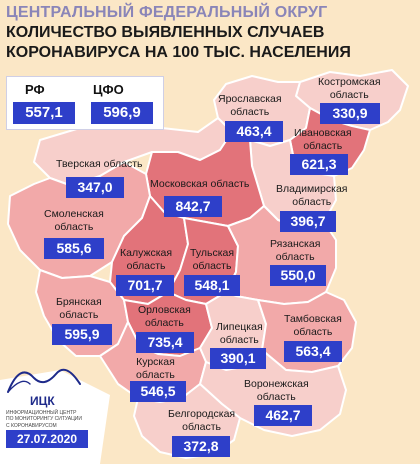 This screenshot has width=420, height=464. Describe the element at coordinates (201, 446) in the screenshot. I see `region-value-belgorod: 372,8` at that location.